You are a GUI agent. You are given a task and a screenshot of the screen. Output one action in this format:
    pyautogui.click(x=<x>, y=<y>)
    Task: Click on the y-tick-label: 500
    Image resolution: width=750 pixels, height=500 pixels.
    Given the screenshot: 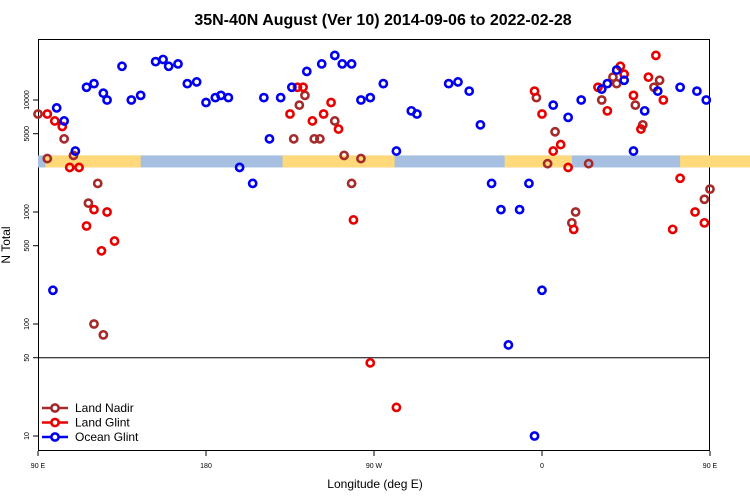 What is the action you would take?
    pyautogui.click(x=27, y=246)
    